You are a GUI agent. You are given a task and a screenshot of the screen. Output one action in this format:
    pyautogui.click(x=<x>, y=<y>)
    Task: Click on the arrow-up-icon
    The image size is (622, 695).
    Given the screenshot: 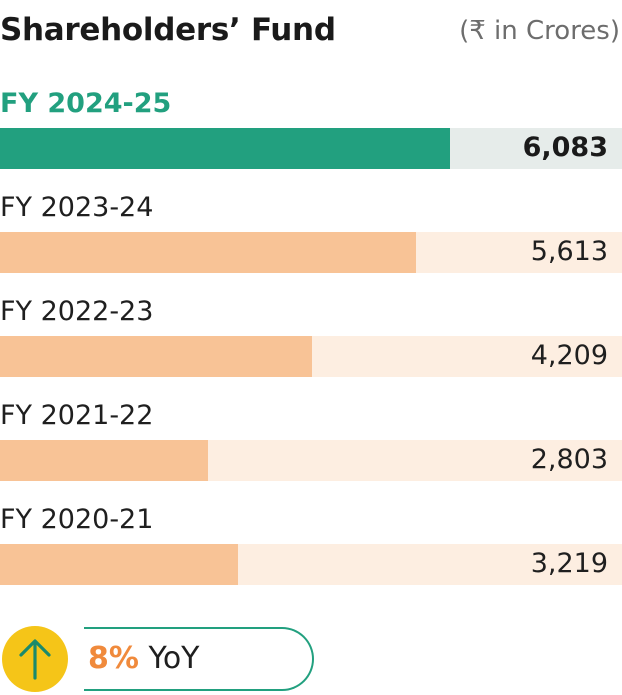 What is the action you would take?
    pyautogui.click(x=35, y=659)
    